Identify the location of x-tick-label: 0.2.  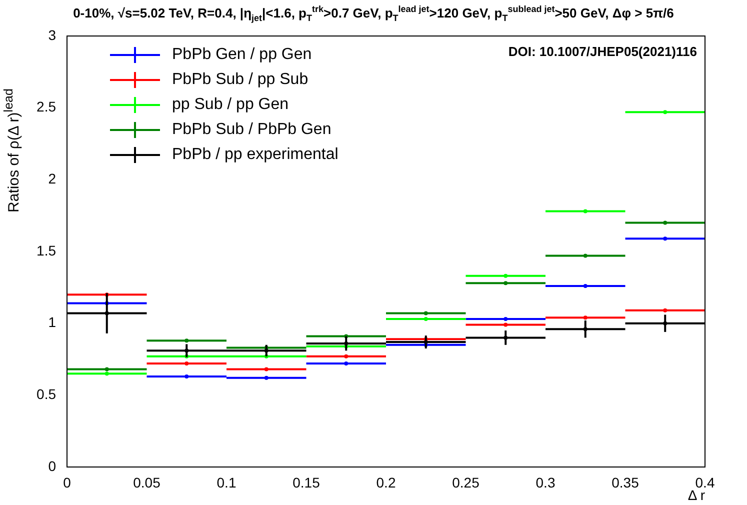
(386, 482).